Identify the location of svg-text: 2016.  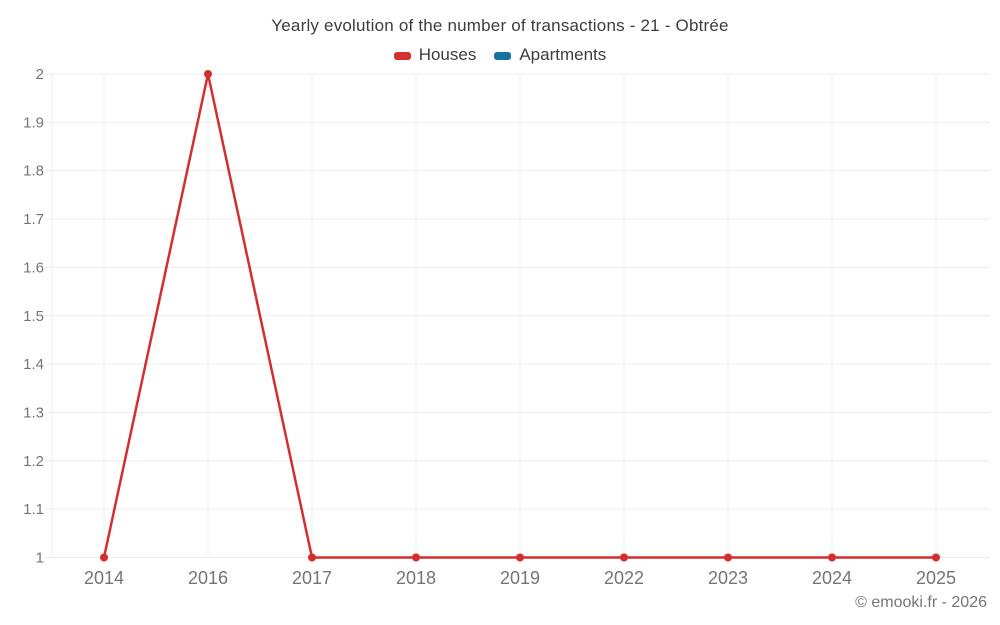
(208, 578).